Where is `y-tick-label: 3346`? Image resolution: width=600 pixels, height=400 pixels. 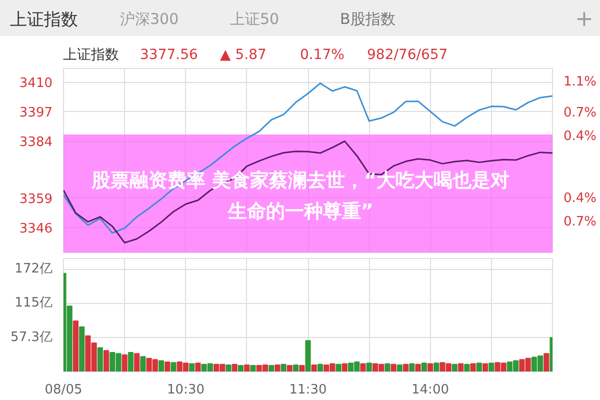 y-tick-label: 3346 is located at coordinates (36, 229).